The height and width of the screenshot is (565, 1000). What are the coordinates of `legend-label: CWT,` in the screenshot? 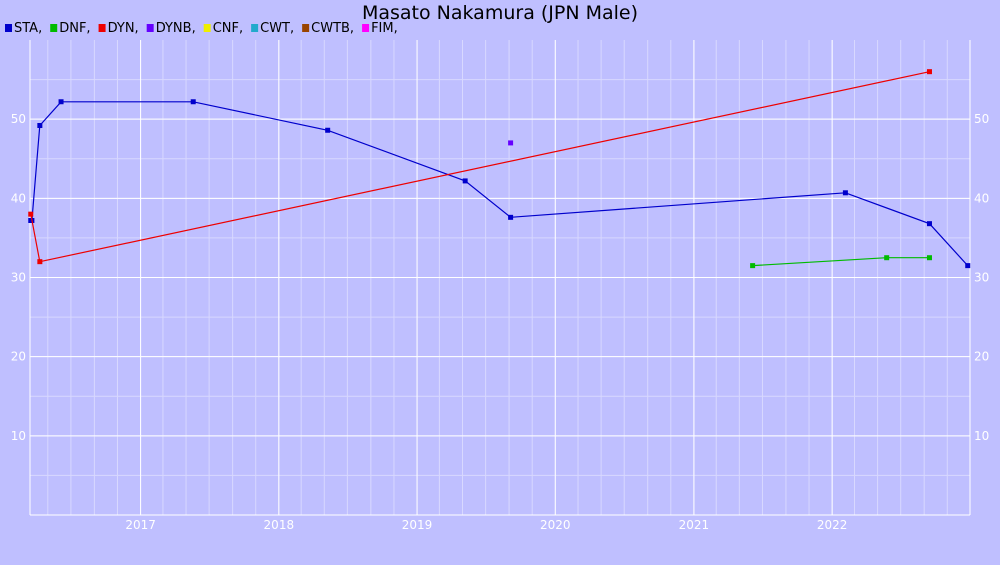 It's located at (277, 28).